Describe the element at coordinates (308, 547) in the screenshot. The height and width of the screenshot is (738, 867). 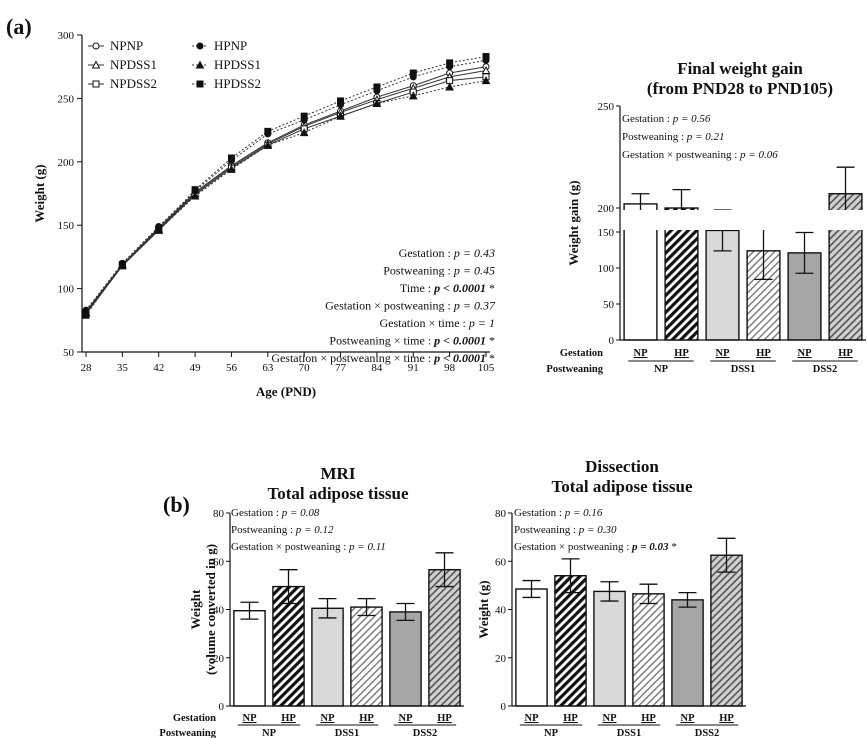
I see `stat-line: Gestation × postweaning : p = 0.11` at that location.